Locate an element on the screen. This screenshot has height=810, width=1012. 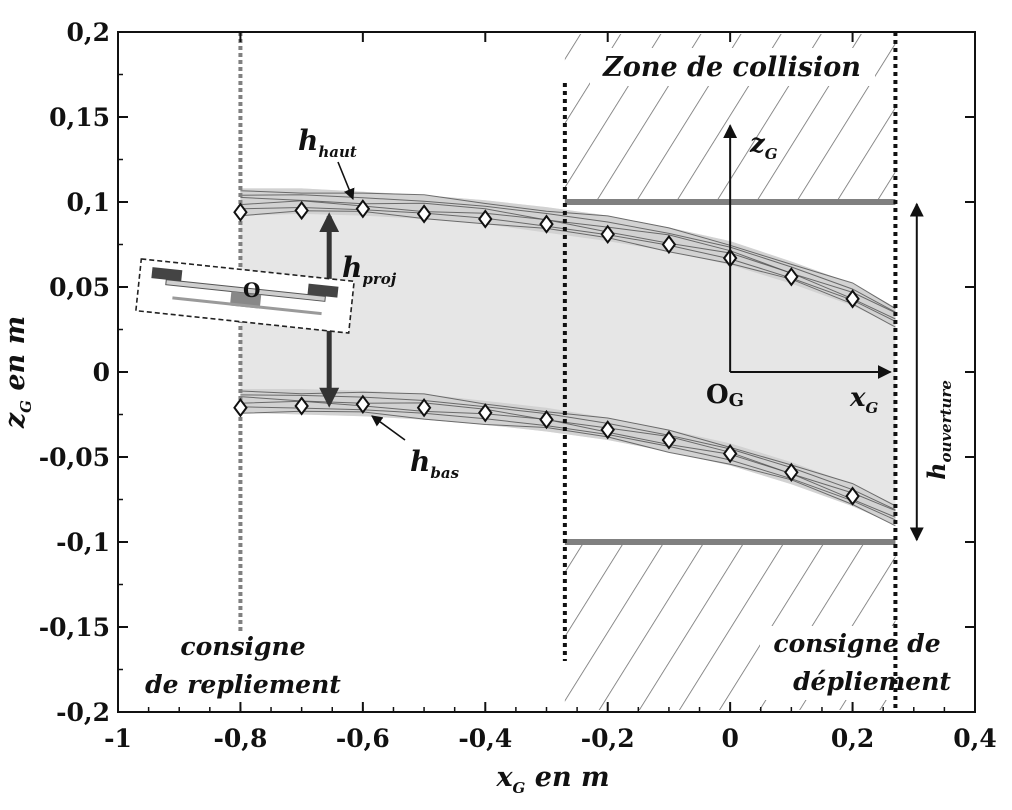
consigne-repliement-line2: de repliement is located at coordinates (243, 684).